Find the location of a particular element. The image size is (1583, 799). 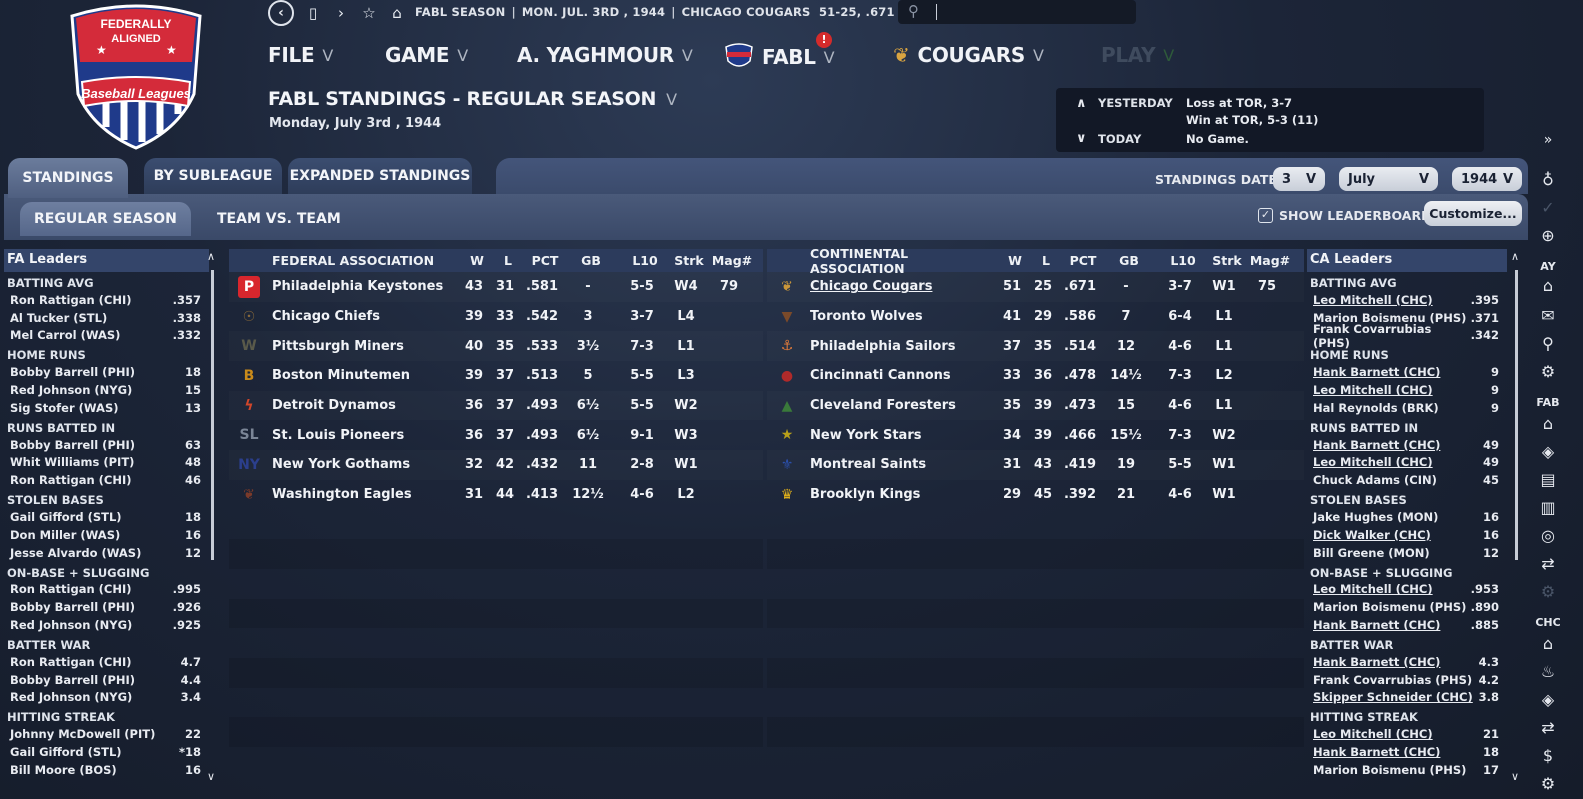

leader-row: Hank Barnett (CHC) 18 is located at coordinates (1407, 752).